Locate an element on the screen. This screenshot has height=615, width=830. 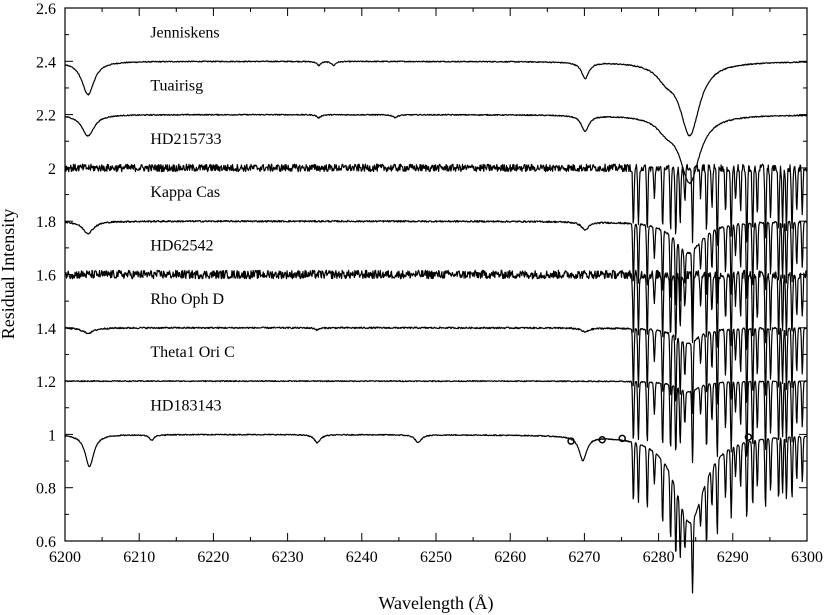
series-label: HD215733 is located at coordinates (185, 139).